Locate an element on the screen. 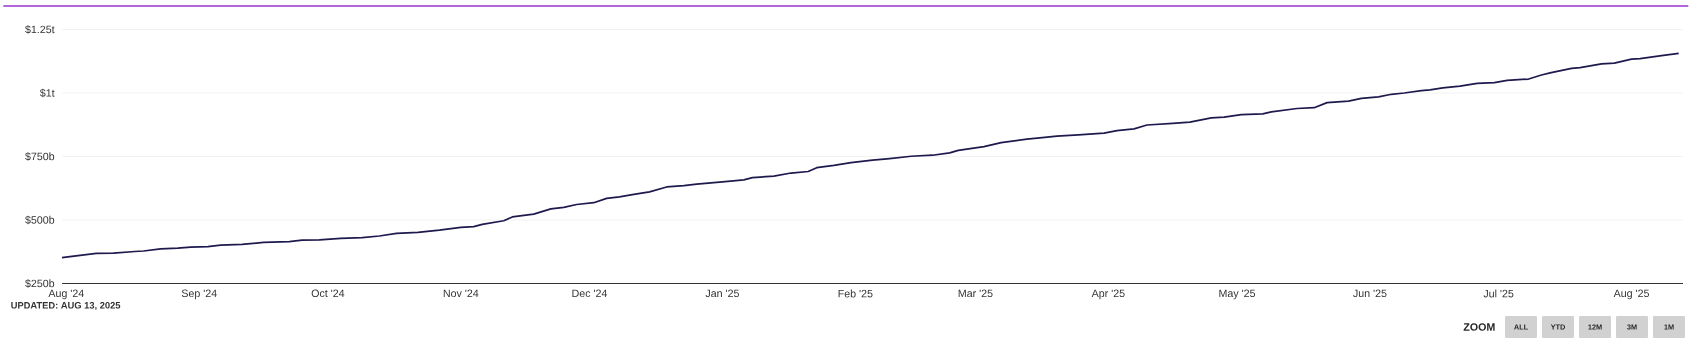  y-tick-label: $750b is located at coordinates (40, 156).